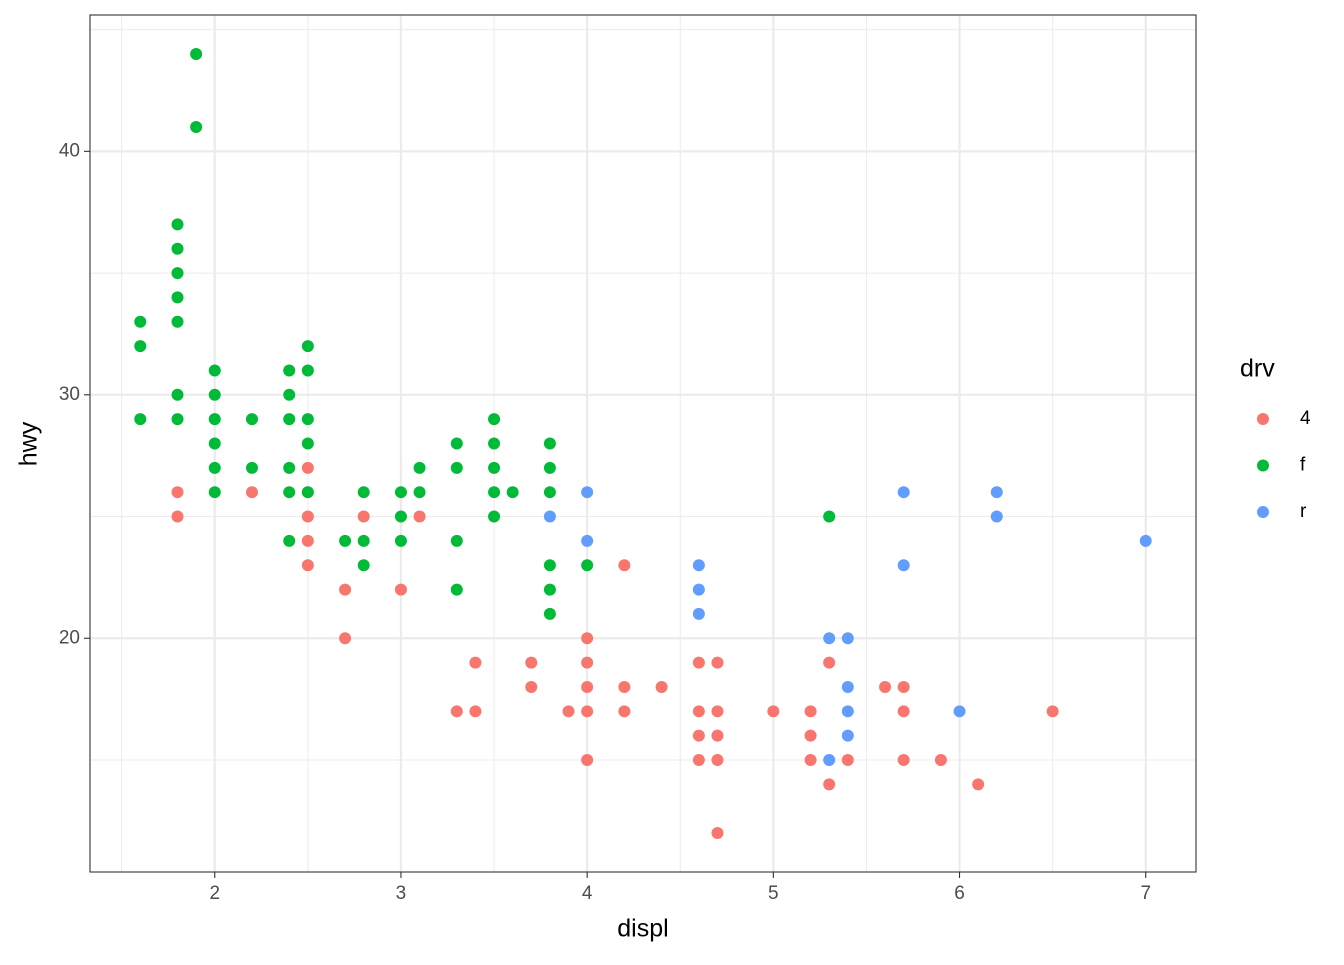  Describe the element at coordinates (1145, 893) in the screenshot. I see `x-tick-label: 7` at that location.